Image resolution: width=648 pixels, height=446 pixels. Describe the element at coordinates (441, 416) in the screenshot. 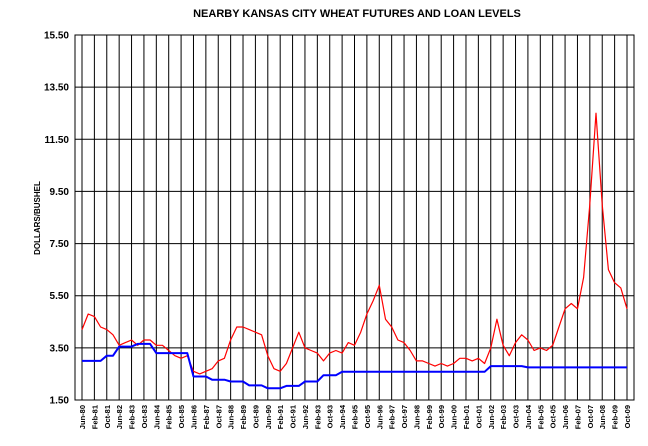

I see `x-tick-label: Oct-99` at that location.